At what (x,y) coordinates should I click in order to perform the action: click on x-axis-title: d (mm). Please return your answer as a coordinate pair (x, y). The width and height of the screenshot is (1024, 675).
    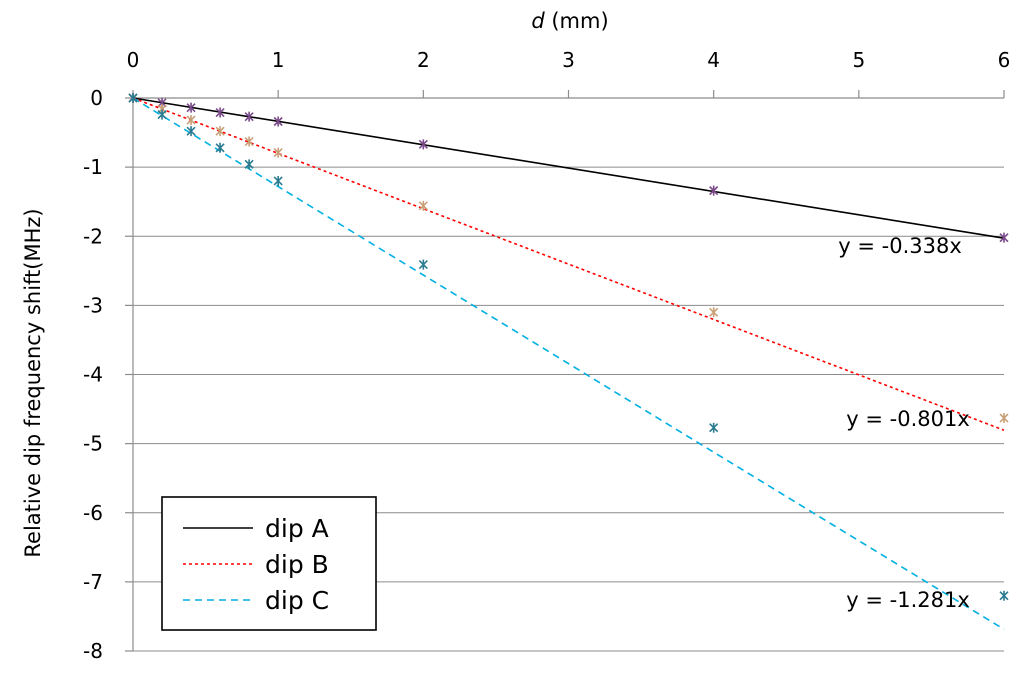
    Looking at the image, I should click on (569, 21).